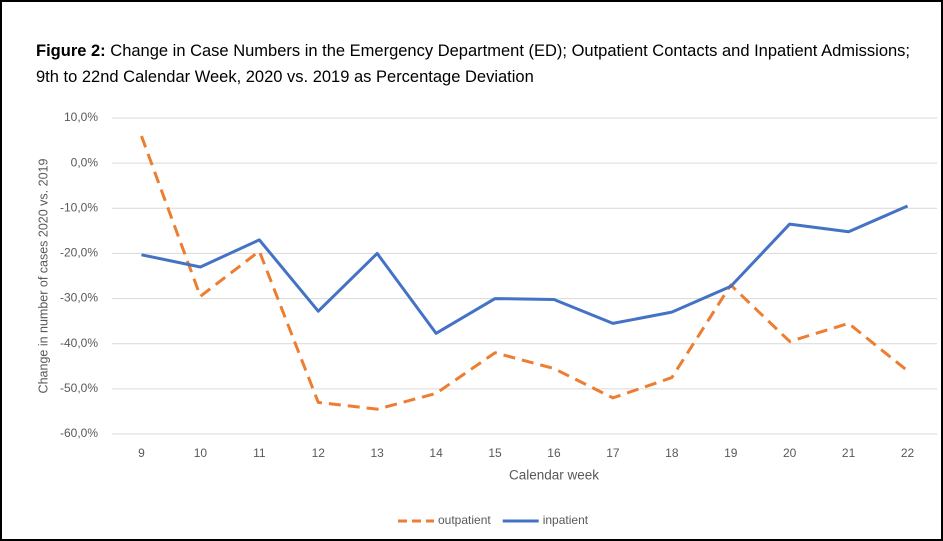 This screenshot has height=541, width=943. Describe the element at coordinates (201, 453) in the screenshot. I see `x-tick-label: 10` at that location.